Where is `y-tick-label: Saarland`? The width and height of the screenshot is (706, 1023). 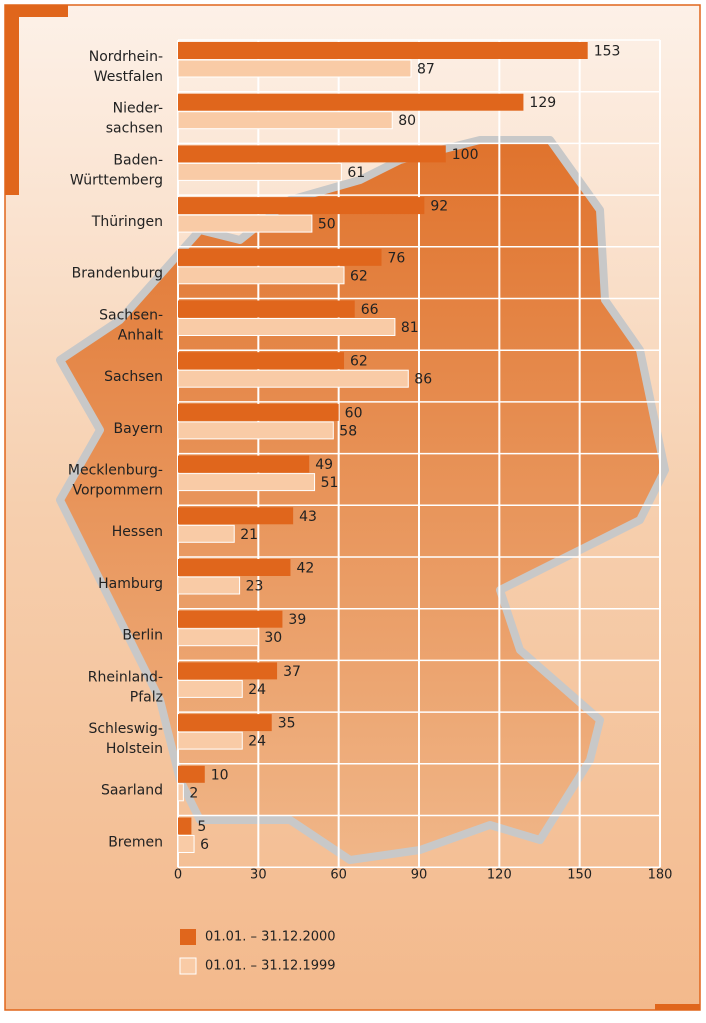 y-tick-label: Saarland is located at coordinates (132, 791).